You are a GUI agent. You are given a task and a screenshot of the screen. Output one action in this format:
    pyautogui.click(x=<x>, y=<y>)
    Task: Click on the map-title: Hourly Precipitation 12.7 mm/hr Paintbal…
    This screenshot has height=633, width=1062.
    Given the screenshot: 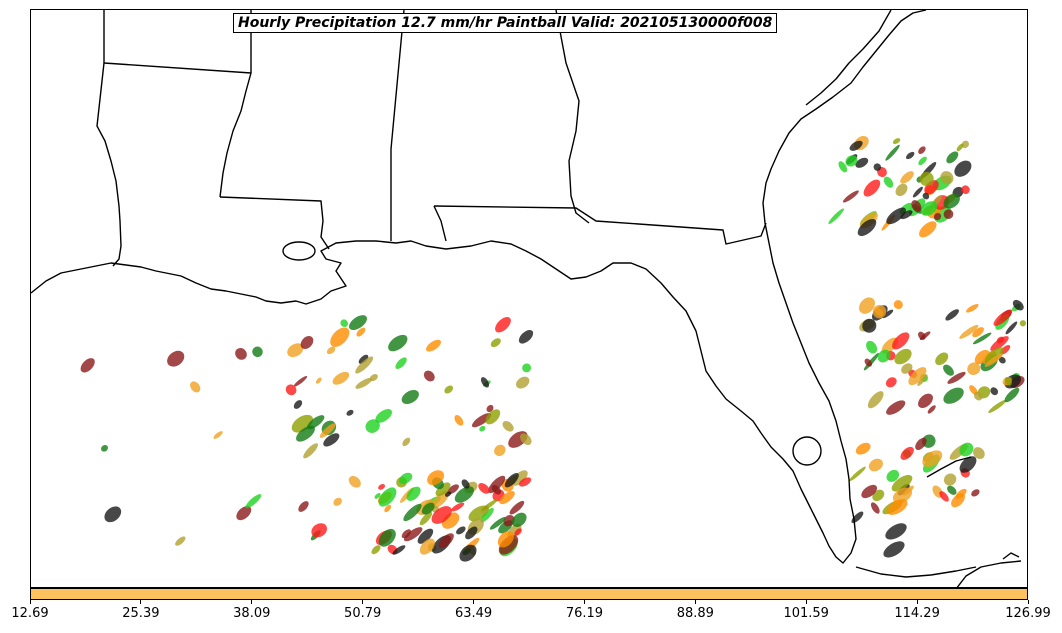 What is the action you would take?
    pyautogui.click(x=505, y=23)
    